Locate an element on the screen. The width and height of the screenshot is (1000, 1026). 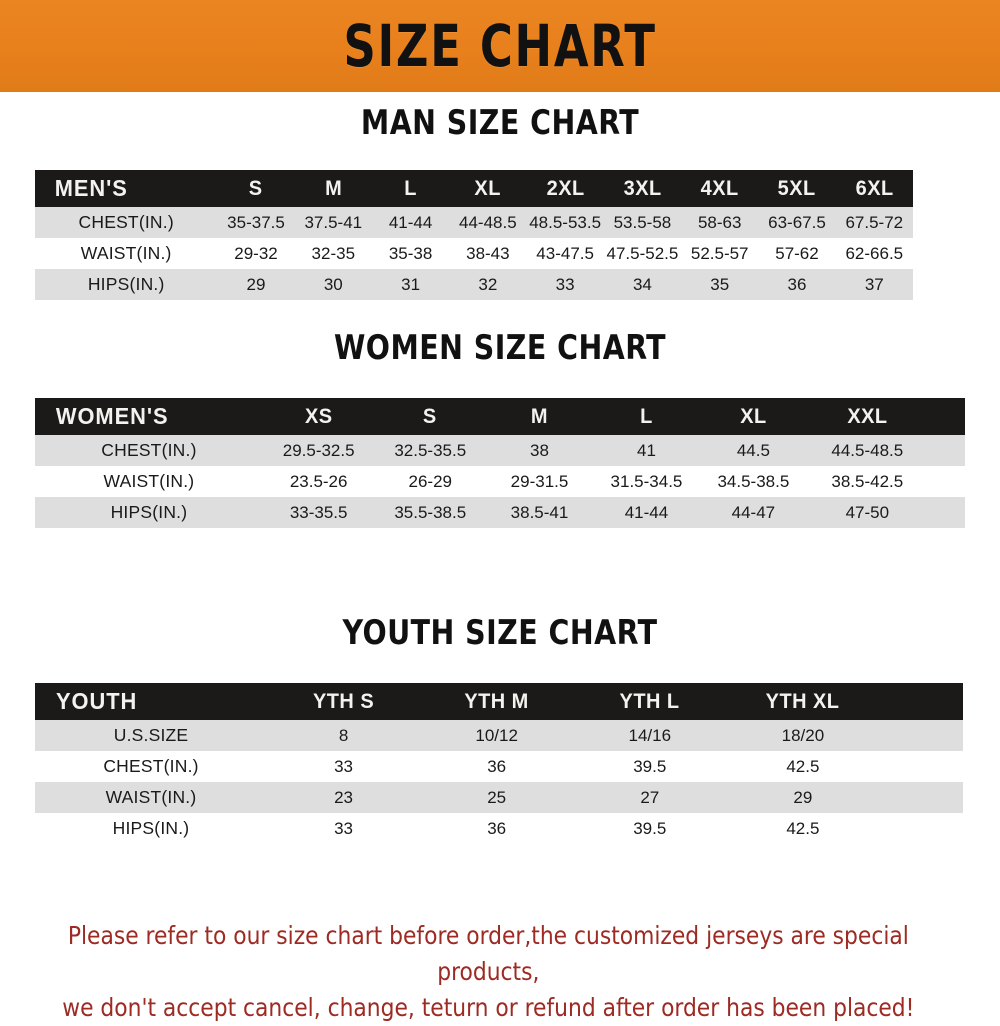
men-row-label-chest: CHEST(IN.) is located at coordinates (126, 222).